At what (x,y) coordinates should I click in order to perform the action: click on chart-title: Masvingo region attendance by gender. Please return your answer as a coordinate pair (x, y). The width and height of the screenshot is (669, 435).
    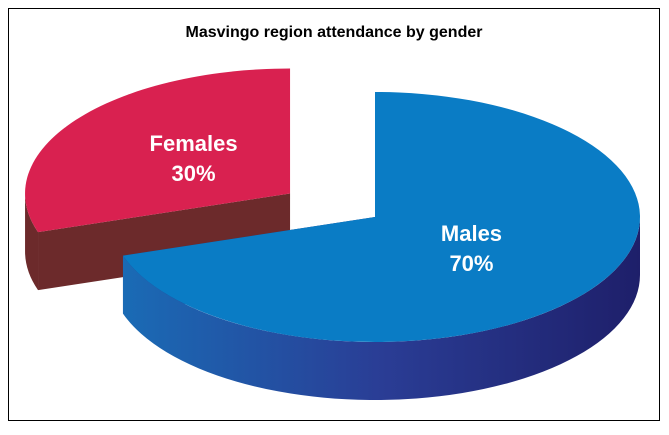
    Looking at the image, I should click on (334, 32).